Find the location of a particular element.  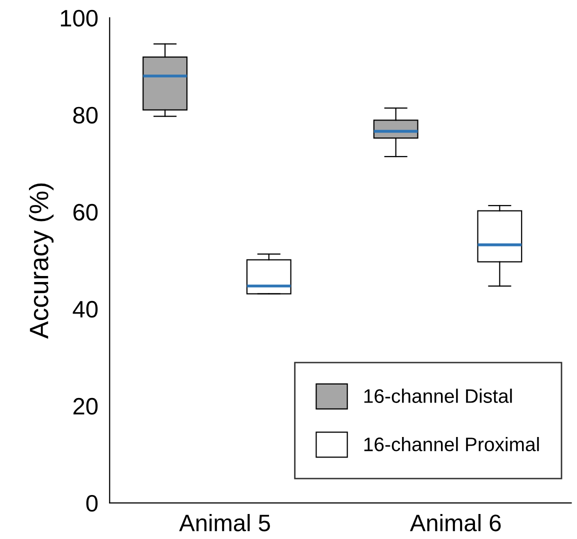

y-axis-title: Accuracy (%) is located at coordinates (41, 261).